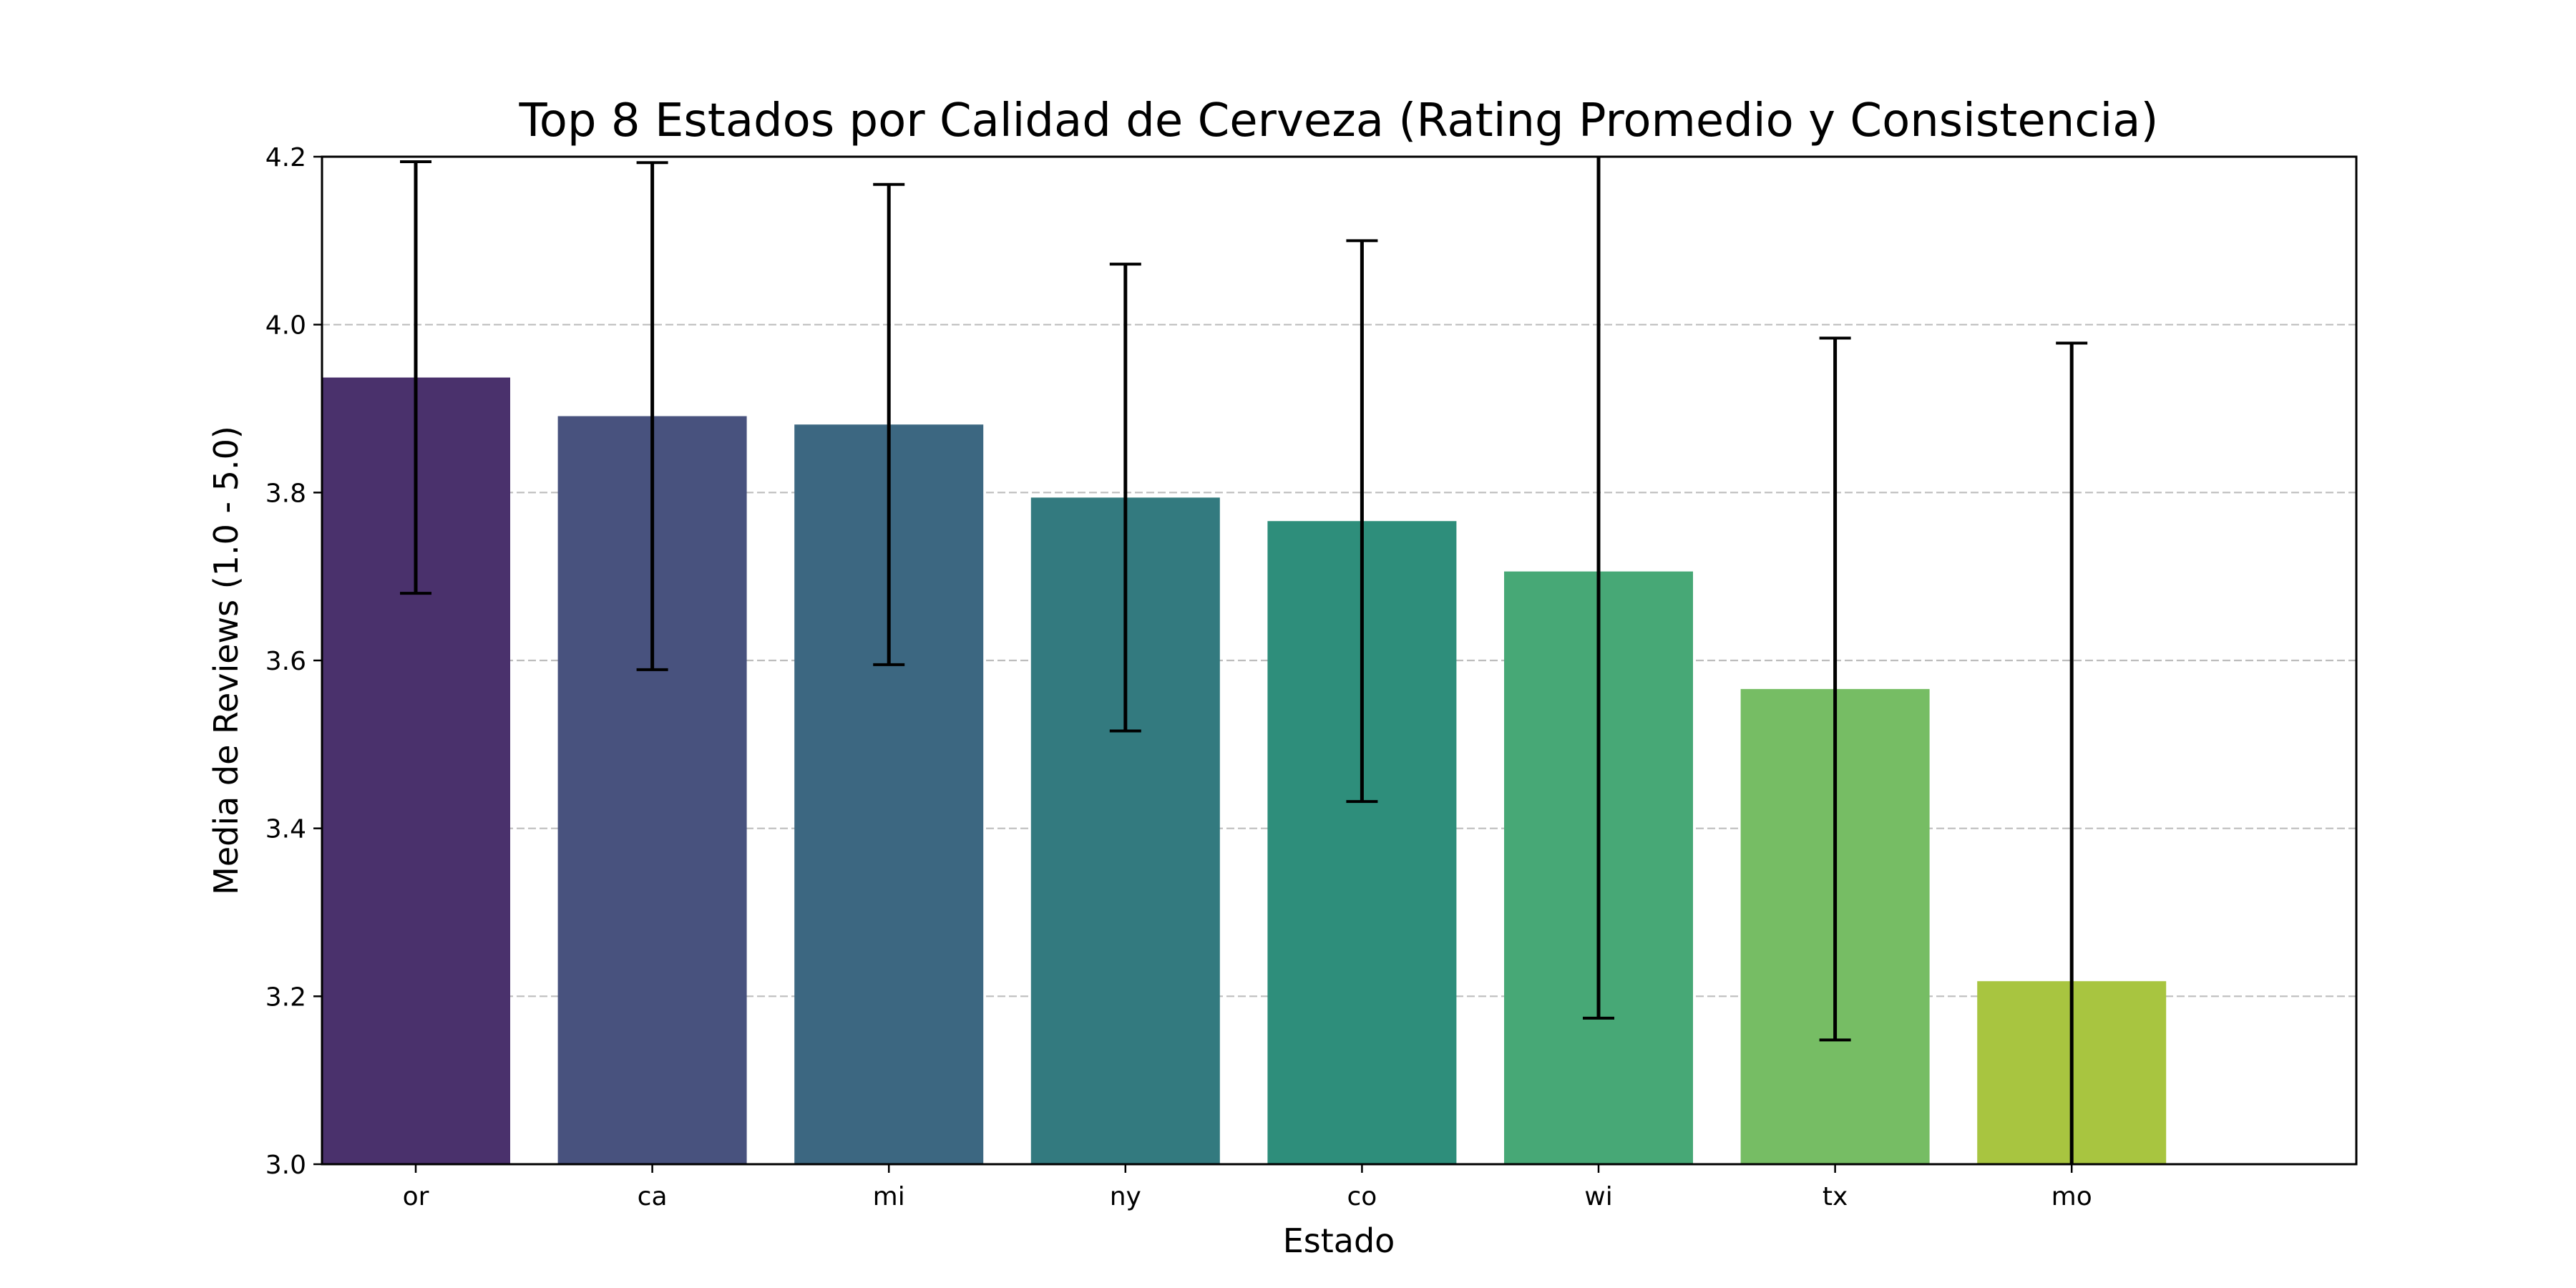 This screenshot has width=2576, height=1288. Describe the element at coordinates (416, 1196) in the screenshot. I see `x-tick-label-or: or` at that location.